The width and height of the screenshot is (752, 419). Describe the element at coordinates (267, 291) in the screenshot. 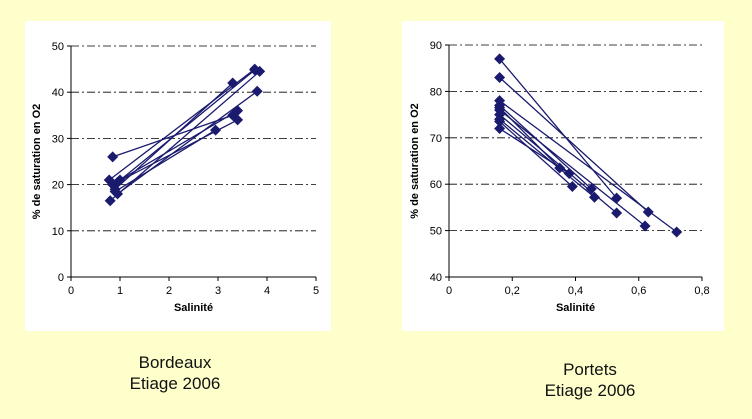

I see `x-tick-label: 4` at that location.